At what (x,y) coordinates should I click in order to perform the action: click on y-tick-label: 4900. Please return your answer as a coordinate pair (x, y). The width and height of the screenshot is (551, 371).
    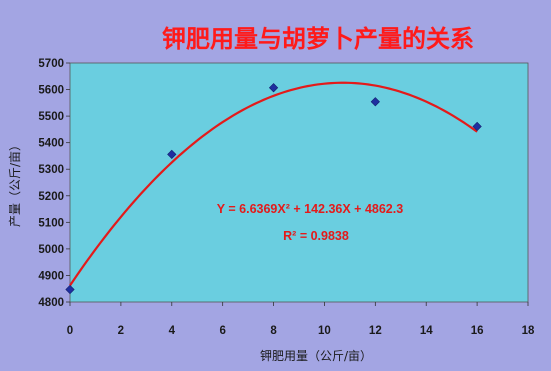
    Looking at the image, I should click on (51, 276).